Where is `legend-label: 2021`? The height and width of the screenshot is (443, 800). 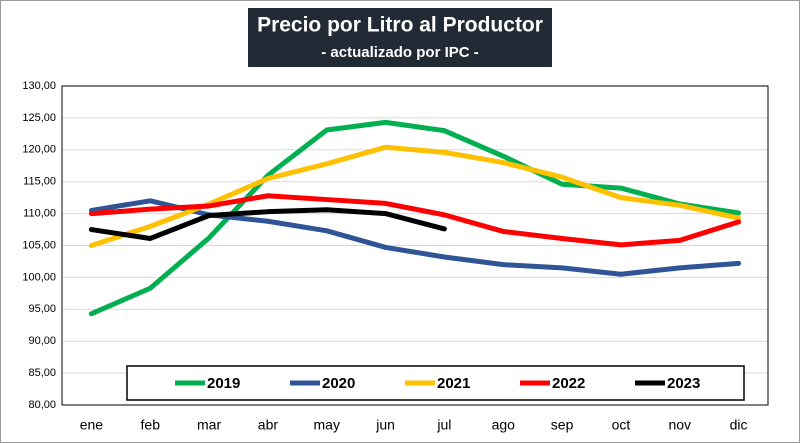 legend-label: 2021 is located at coordinates (453, 383).